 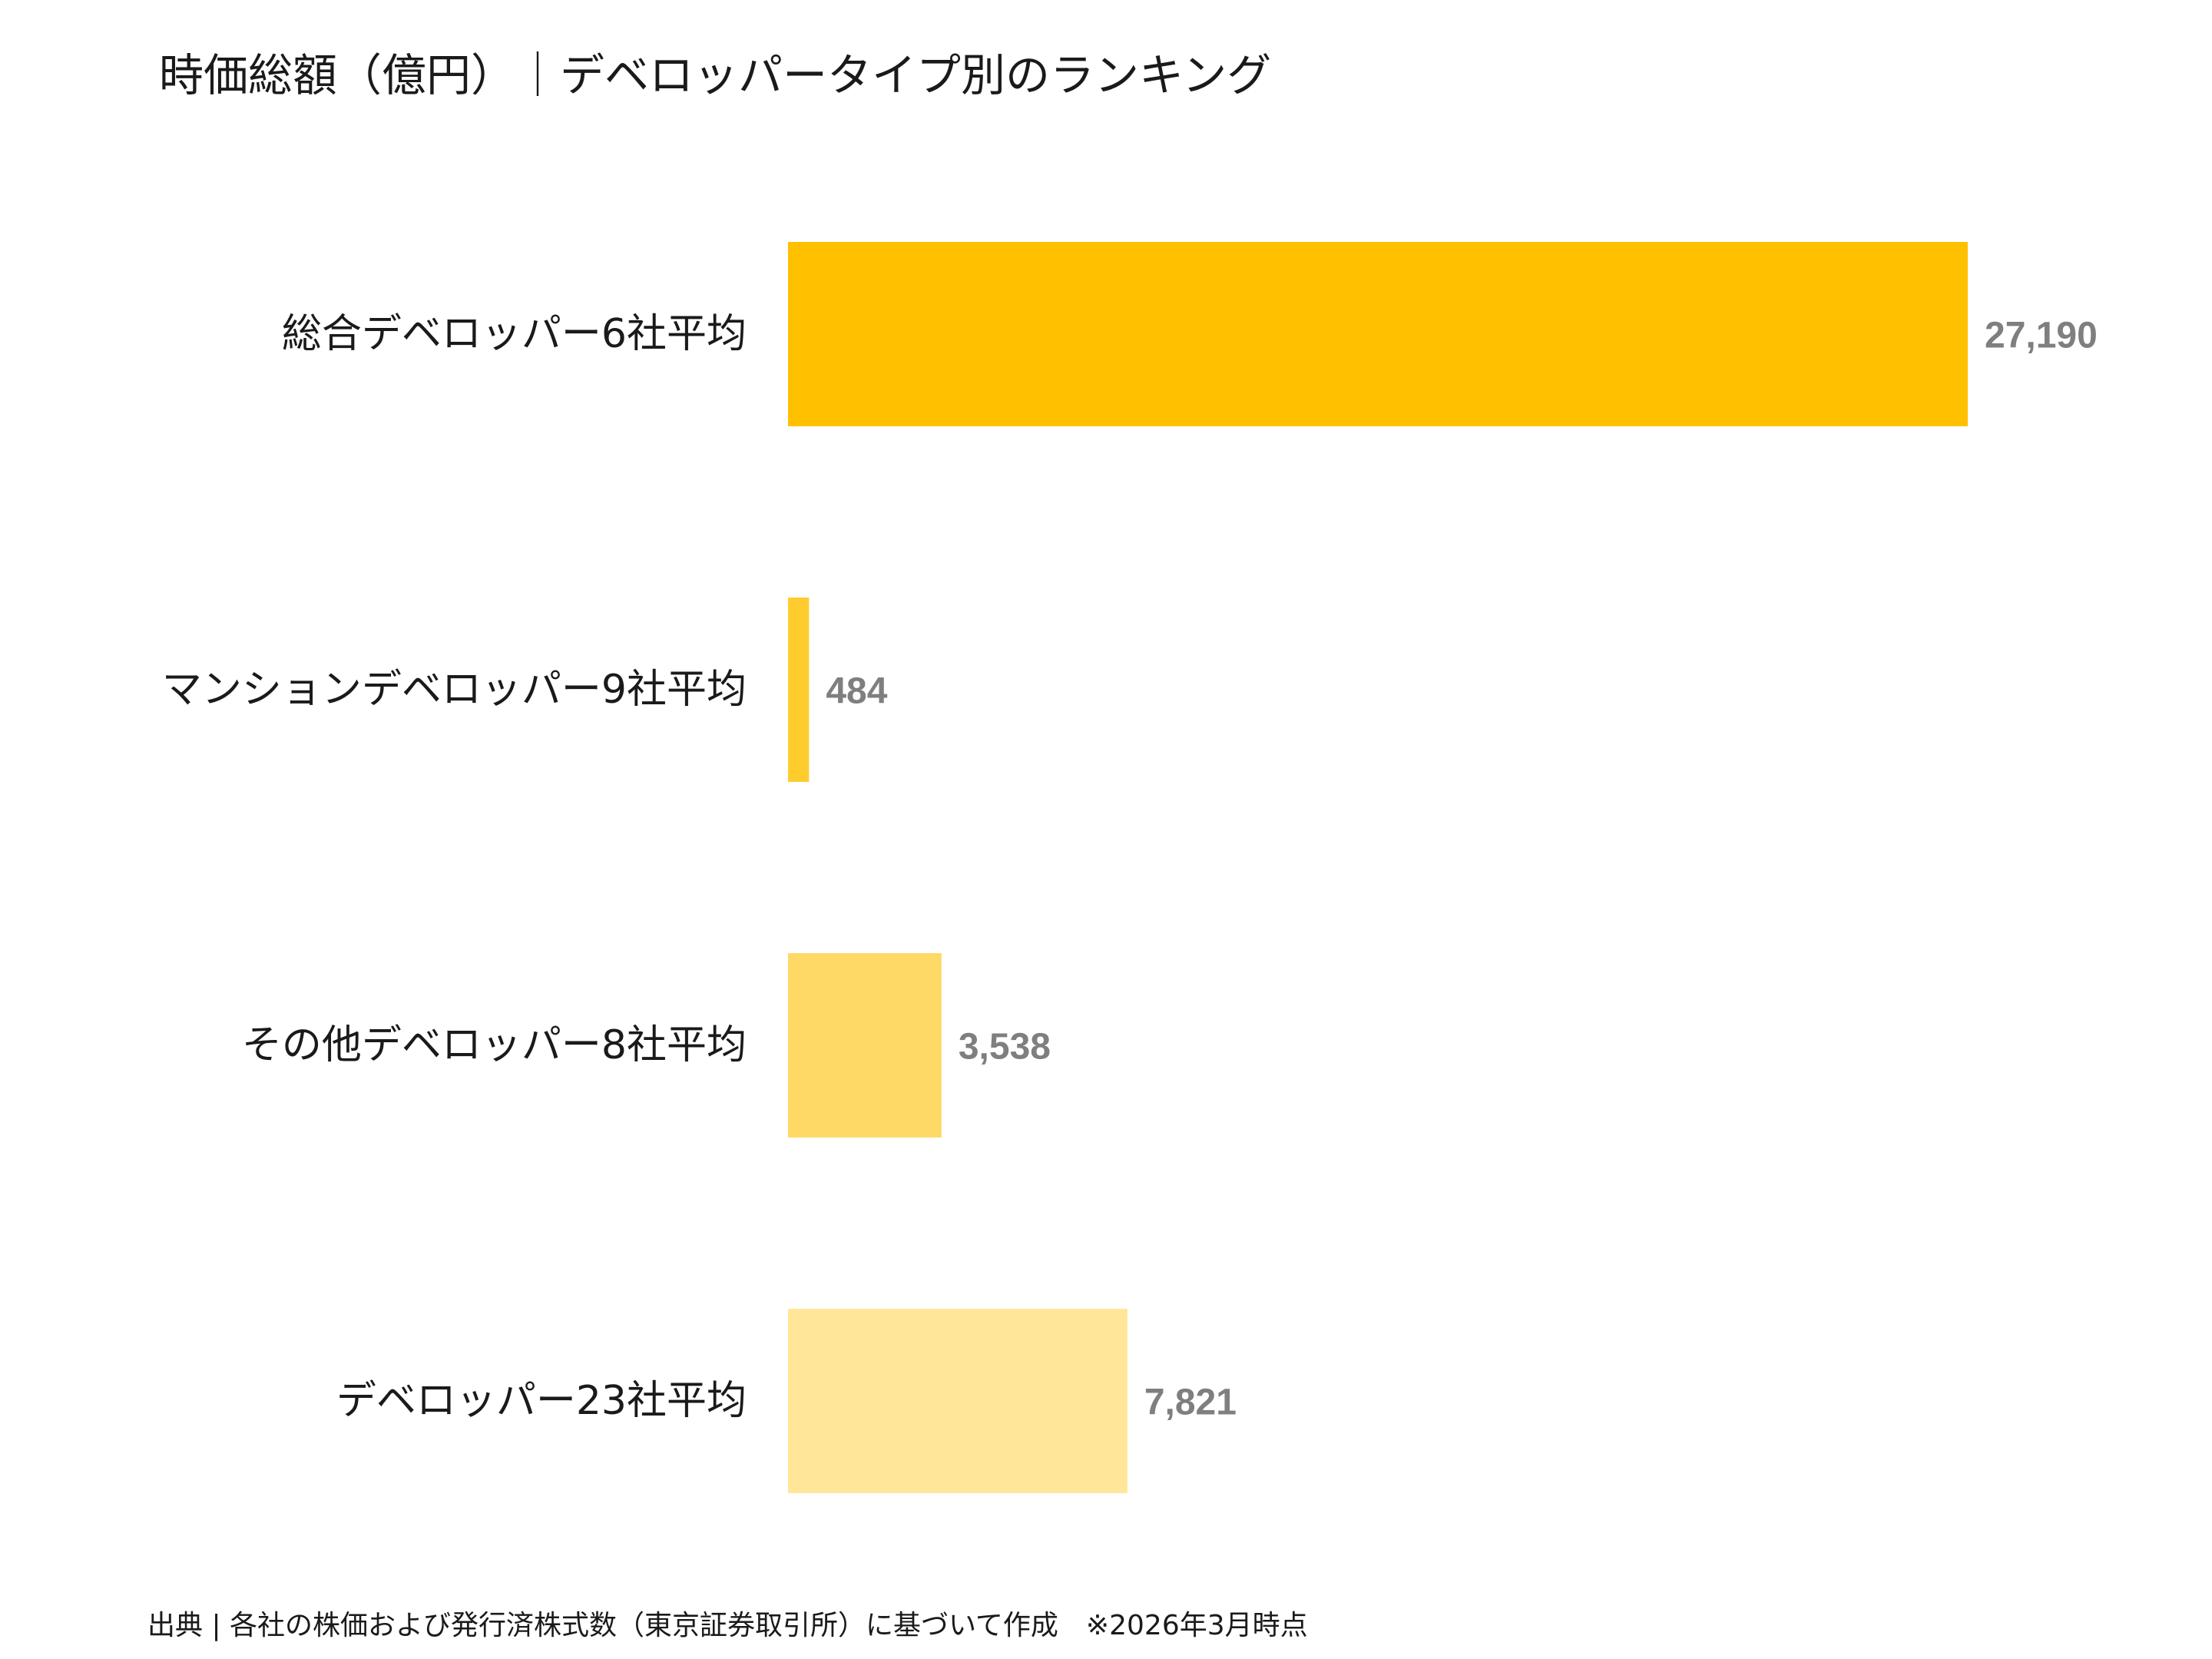 What do you see at coordinates (542, 1401) in the screenshot?
I see `category-label-4: デベロッパー23社平均` at bounding box center [542, 1401].